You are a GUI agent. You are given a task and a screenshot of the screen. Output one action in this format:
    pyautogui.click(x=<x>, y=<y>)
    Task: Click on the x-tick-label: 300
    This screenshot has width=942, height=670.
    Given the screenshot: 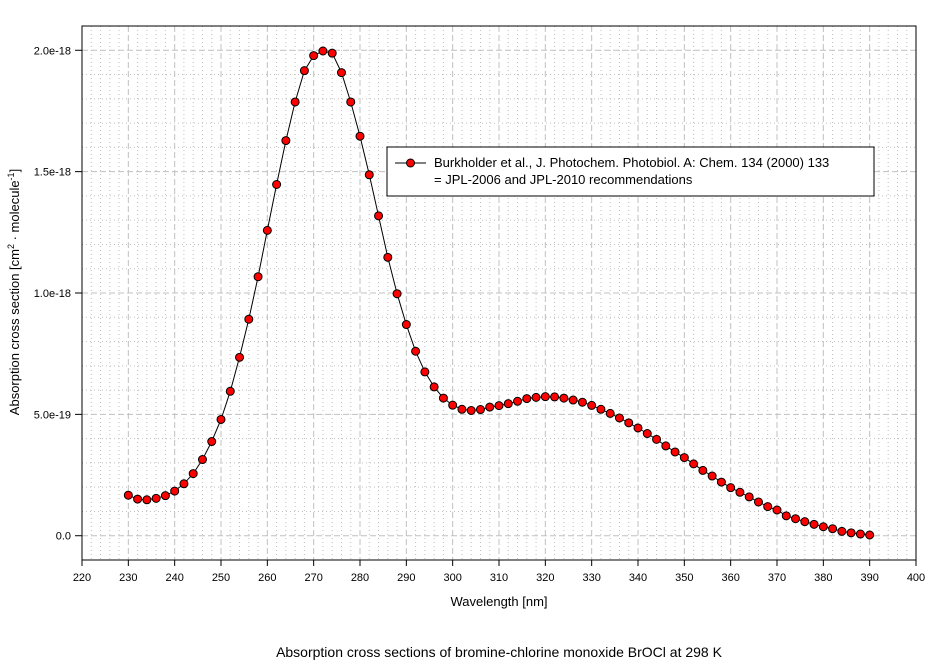 What is the action you would take?
    pyautogui.click(x=452, y=578)
    